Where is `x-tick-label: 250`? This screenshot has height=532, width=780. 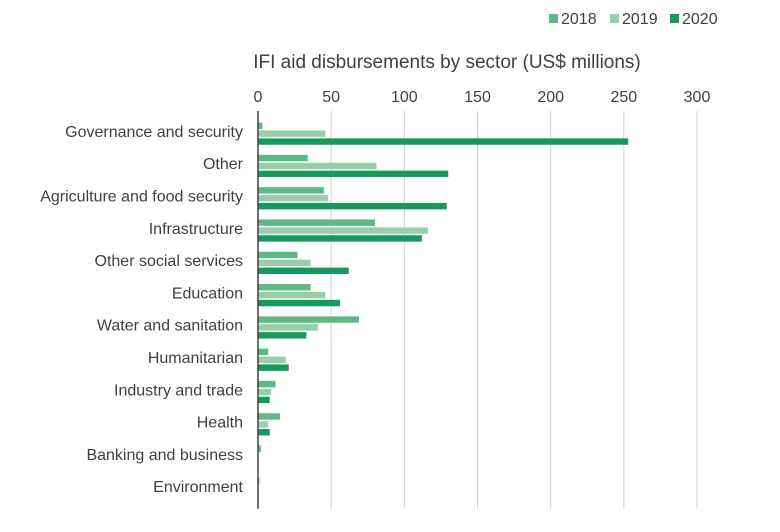
x-tick-label: 250 is located at coordinates (623, 97).